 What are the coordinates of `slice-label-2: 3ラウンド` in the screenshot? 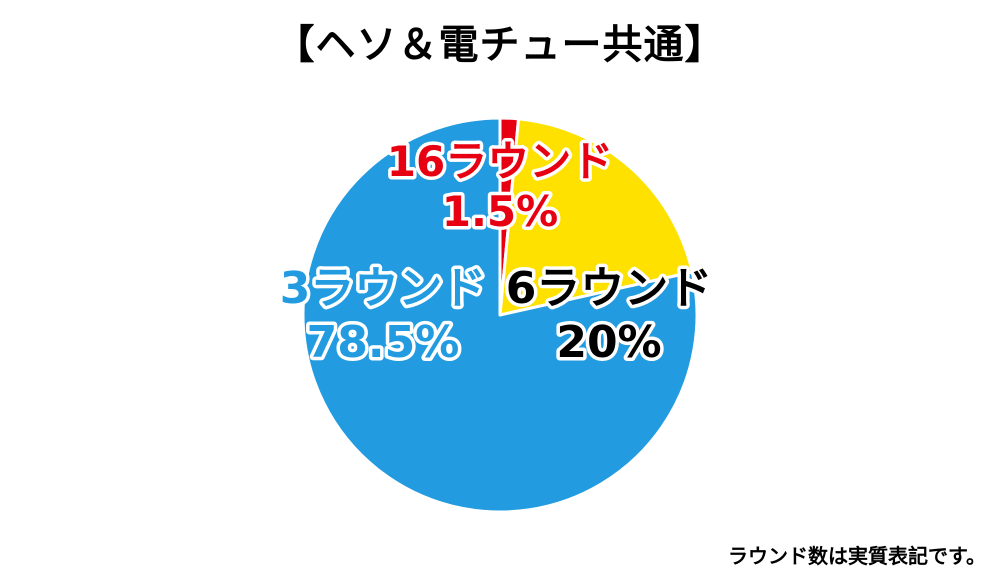 It's located at (383, 288).